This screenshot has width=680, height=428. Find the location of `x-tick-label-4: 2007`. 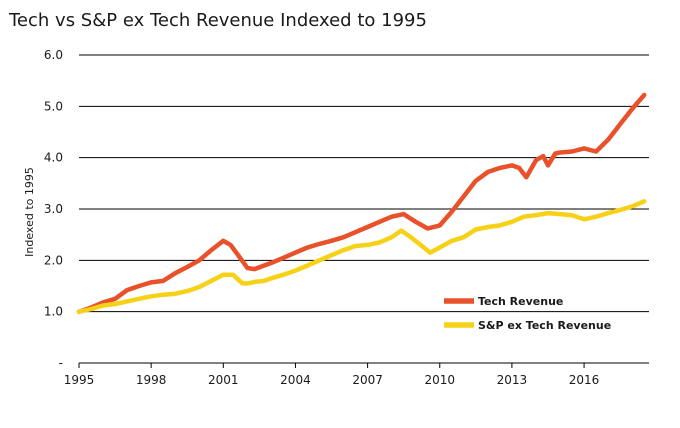

x-tick-label-4: 2007 is located at coordinates (367, 380).